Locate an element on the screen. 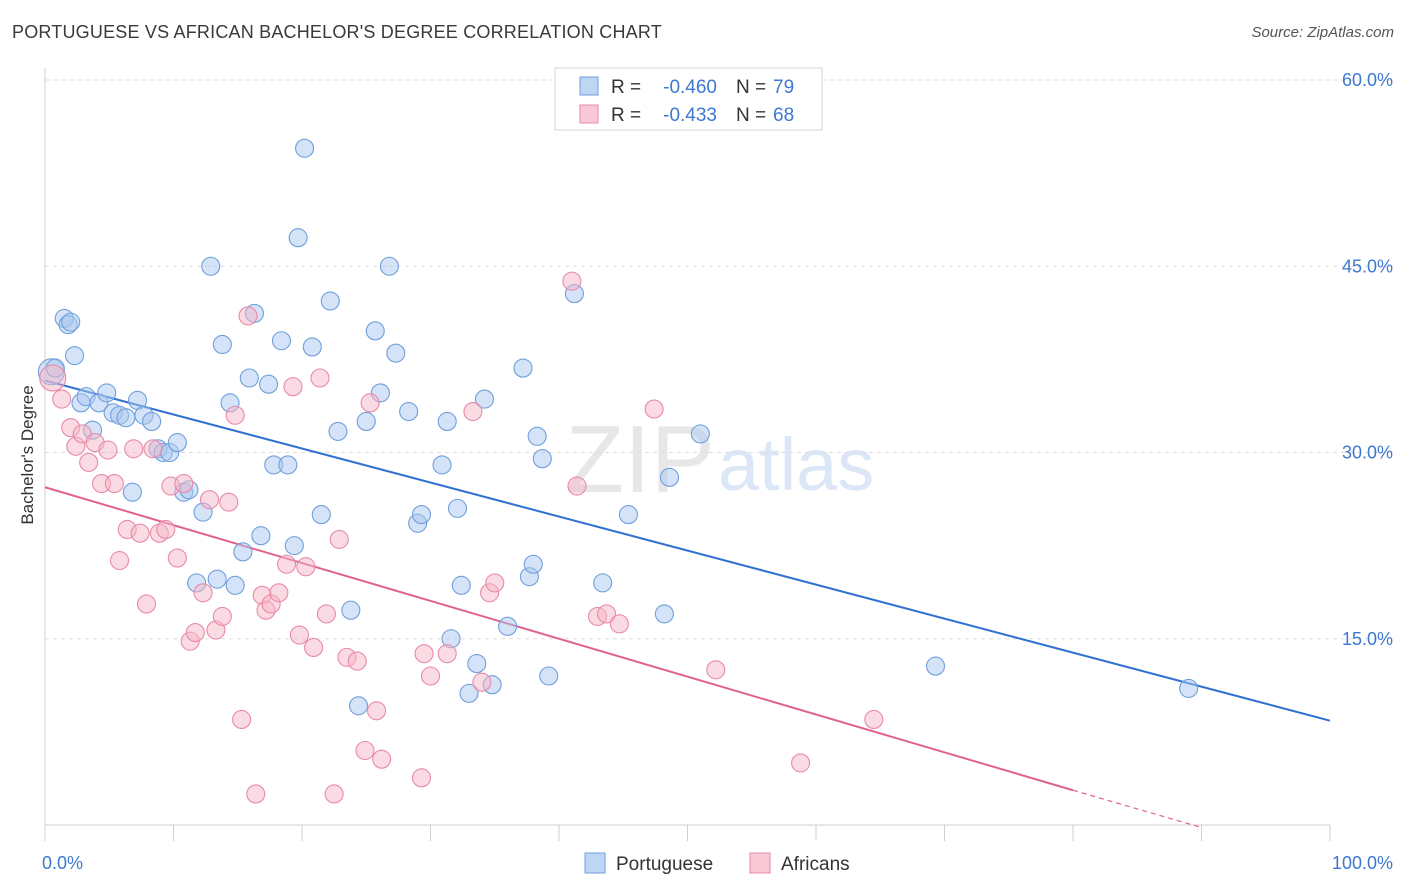  watermark: ZIP atlas is located at coordinates (719, 459).